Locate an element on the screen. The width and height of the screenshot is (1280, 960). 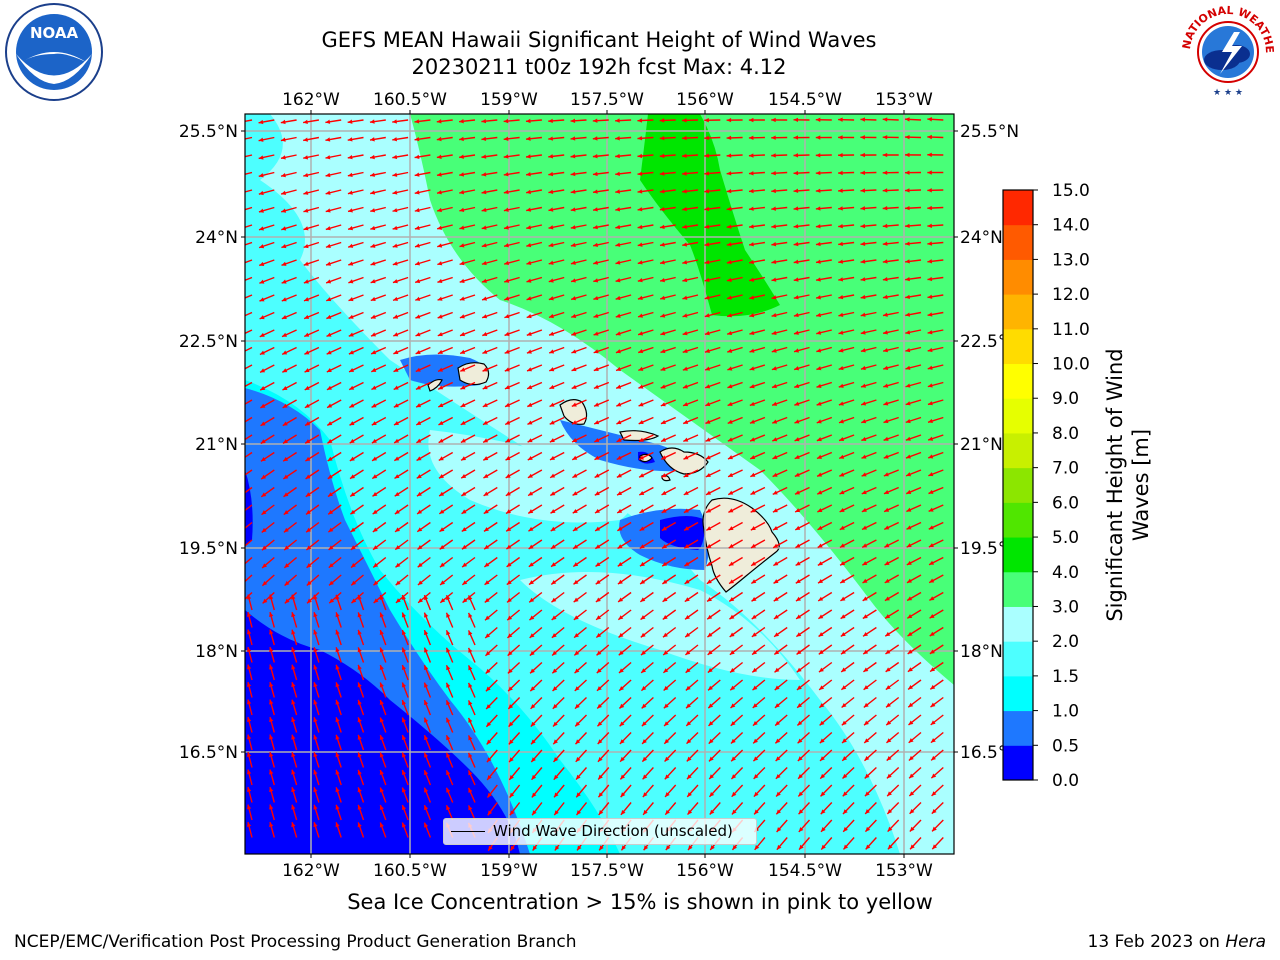
lon-tick-top: 154.5°W is located at coordinates (805, 100).